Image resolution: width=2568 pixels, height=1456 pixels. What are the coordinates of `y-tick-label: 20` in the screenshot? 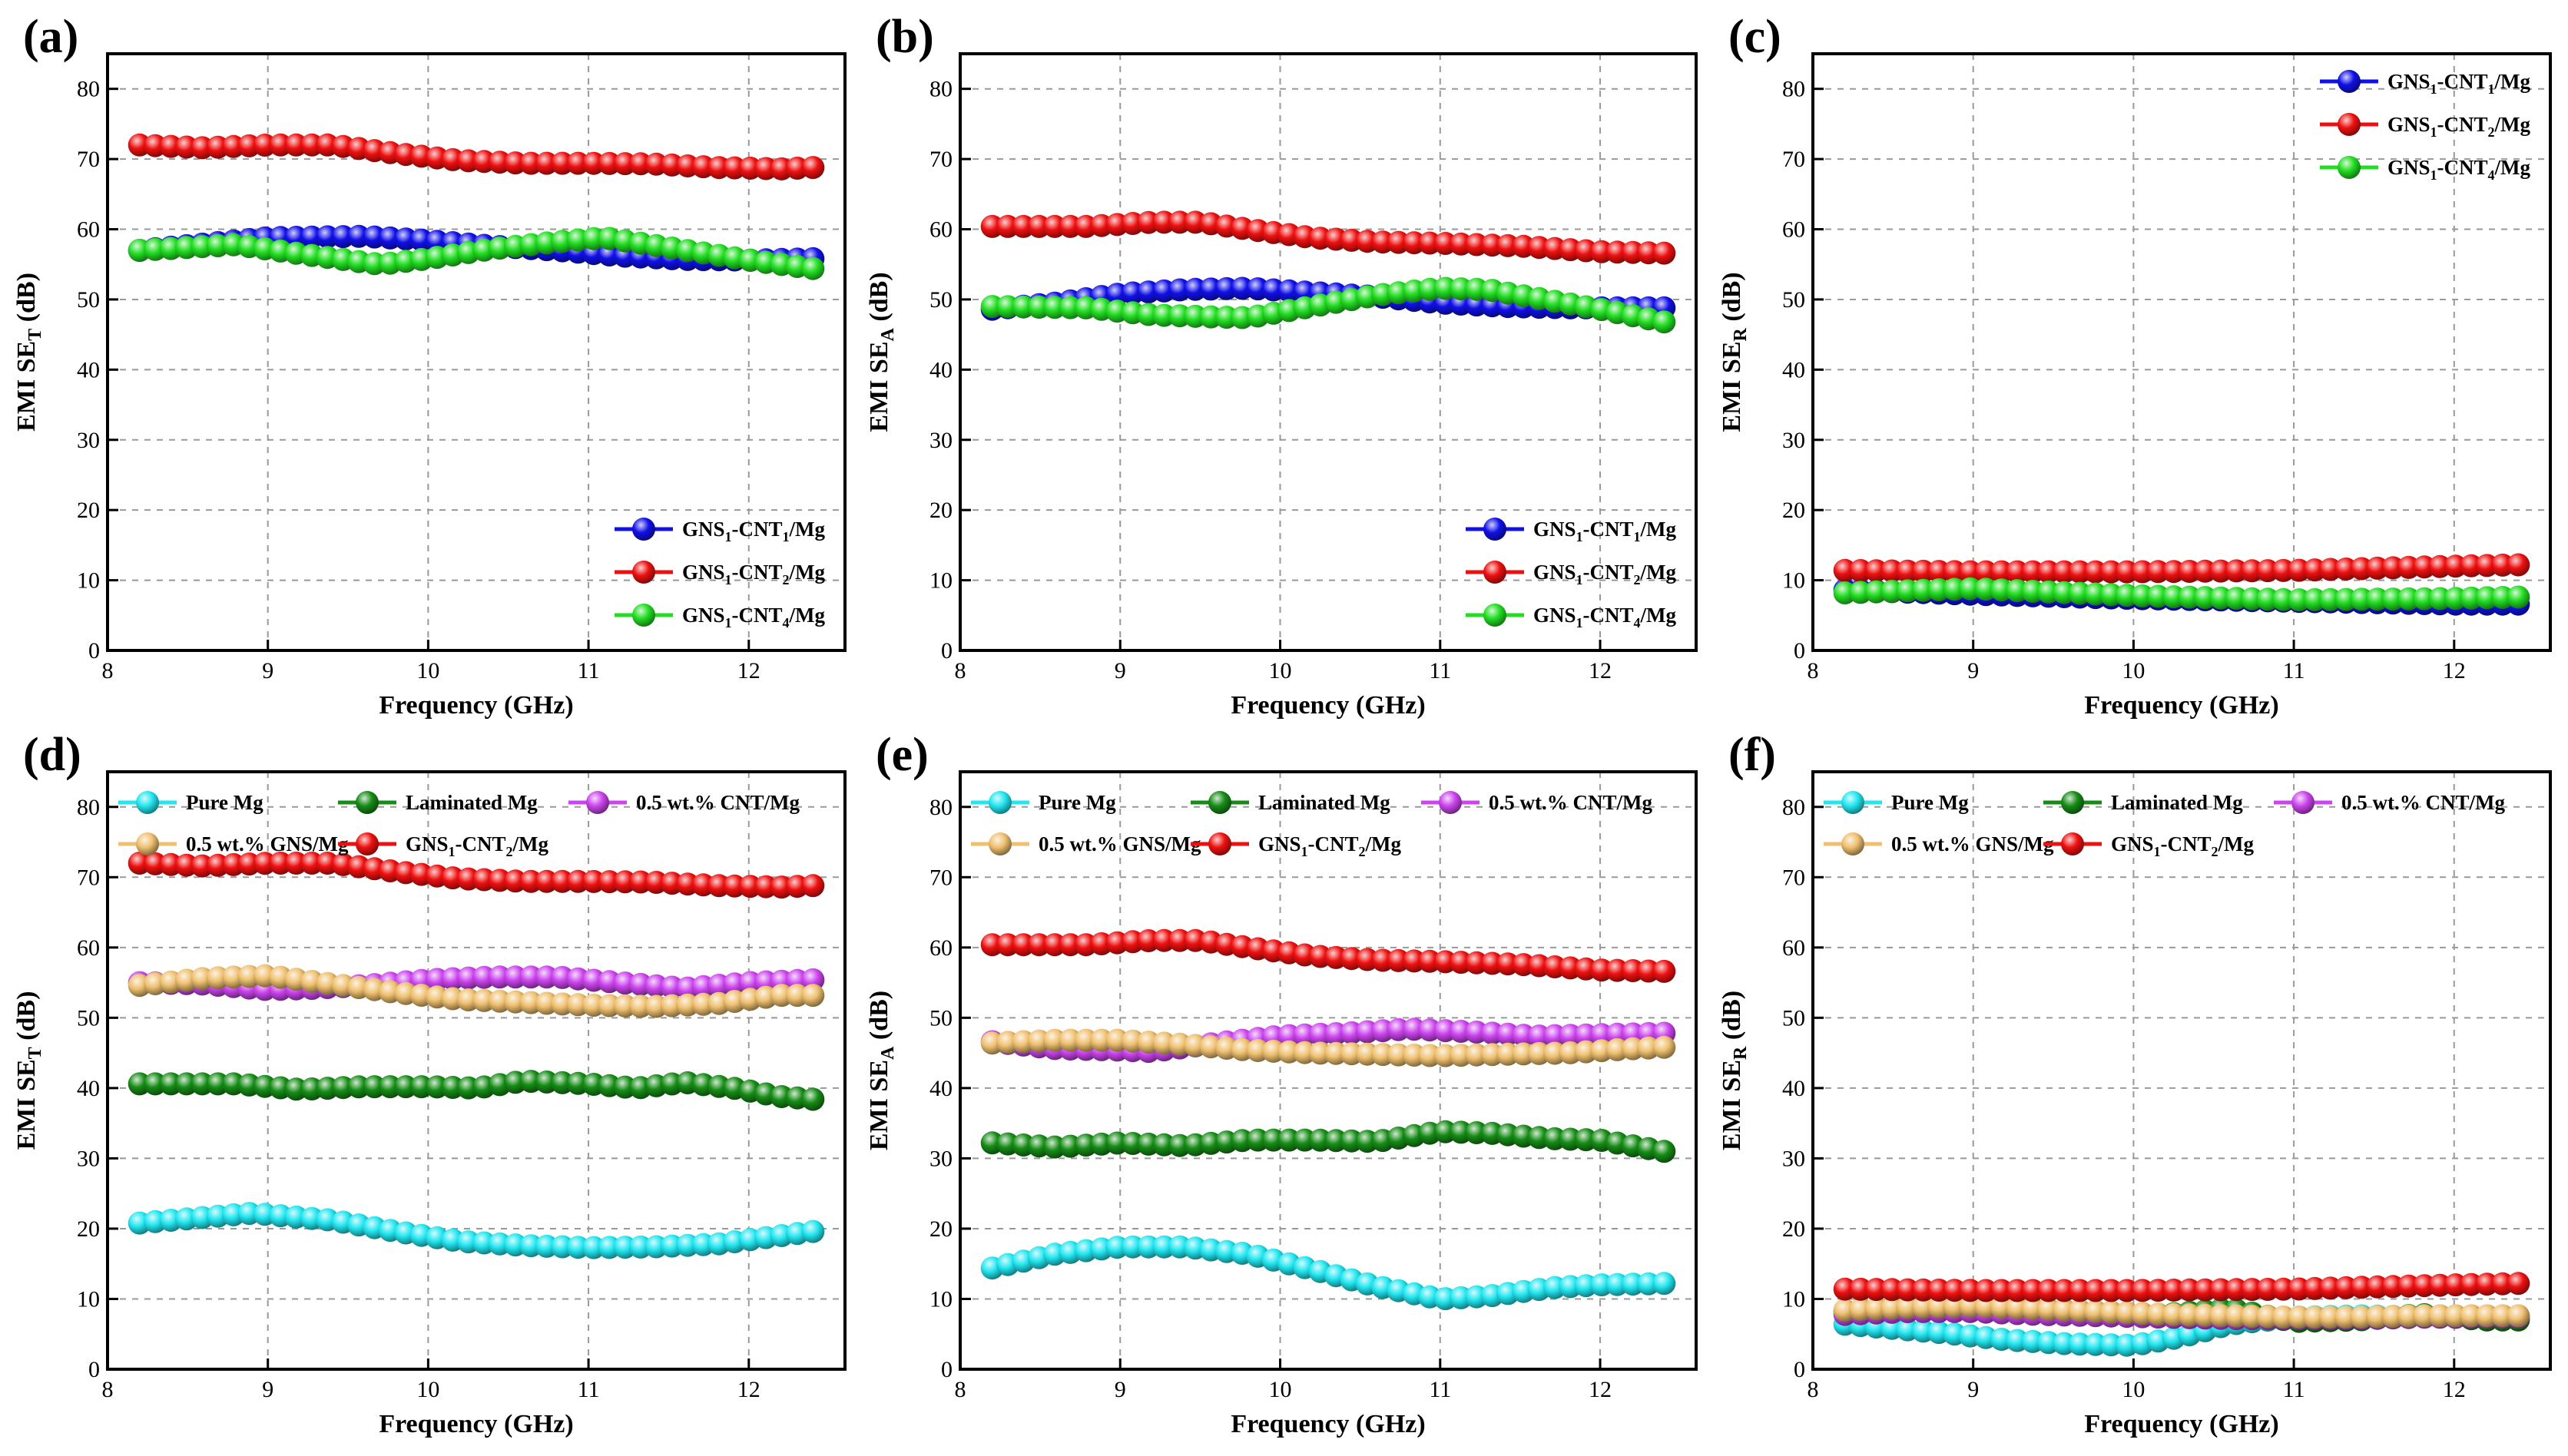 It's located at (1793, 510).